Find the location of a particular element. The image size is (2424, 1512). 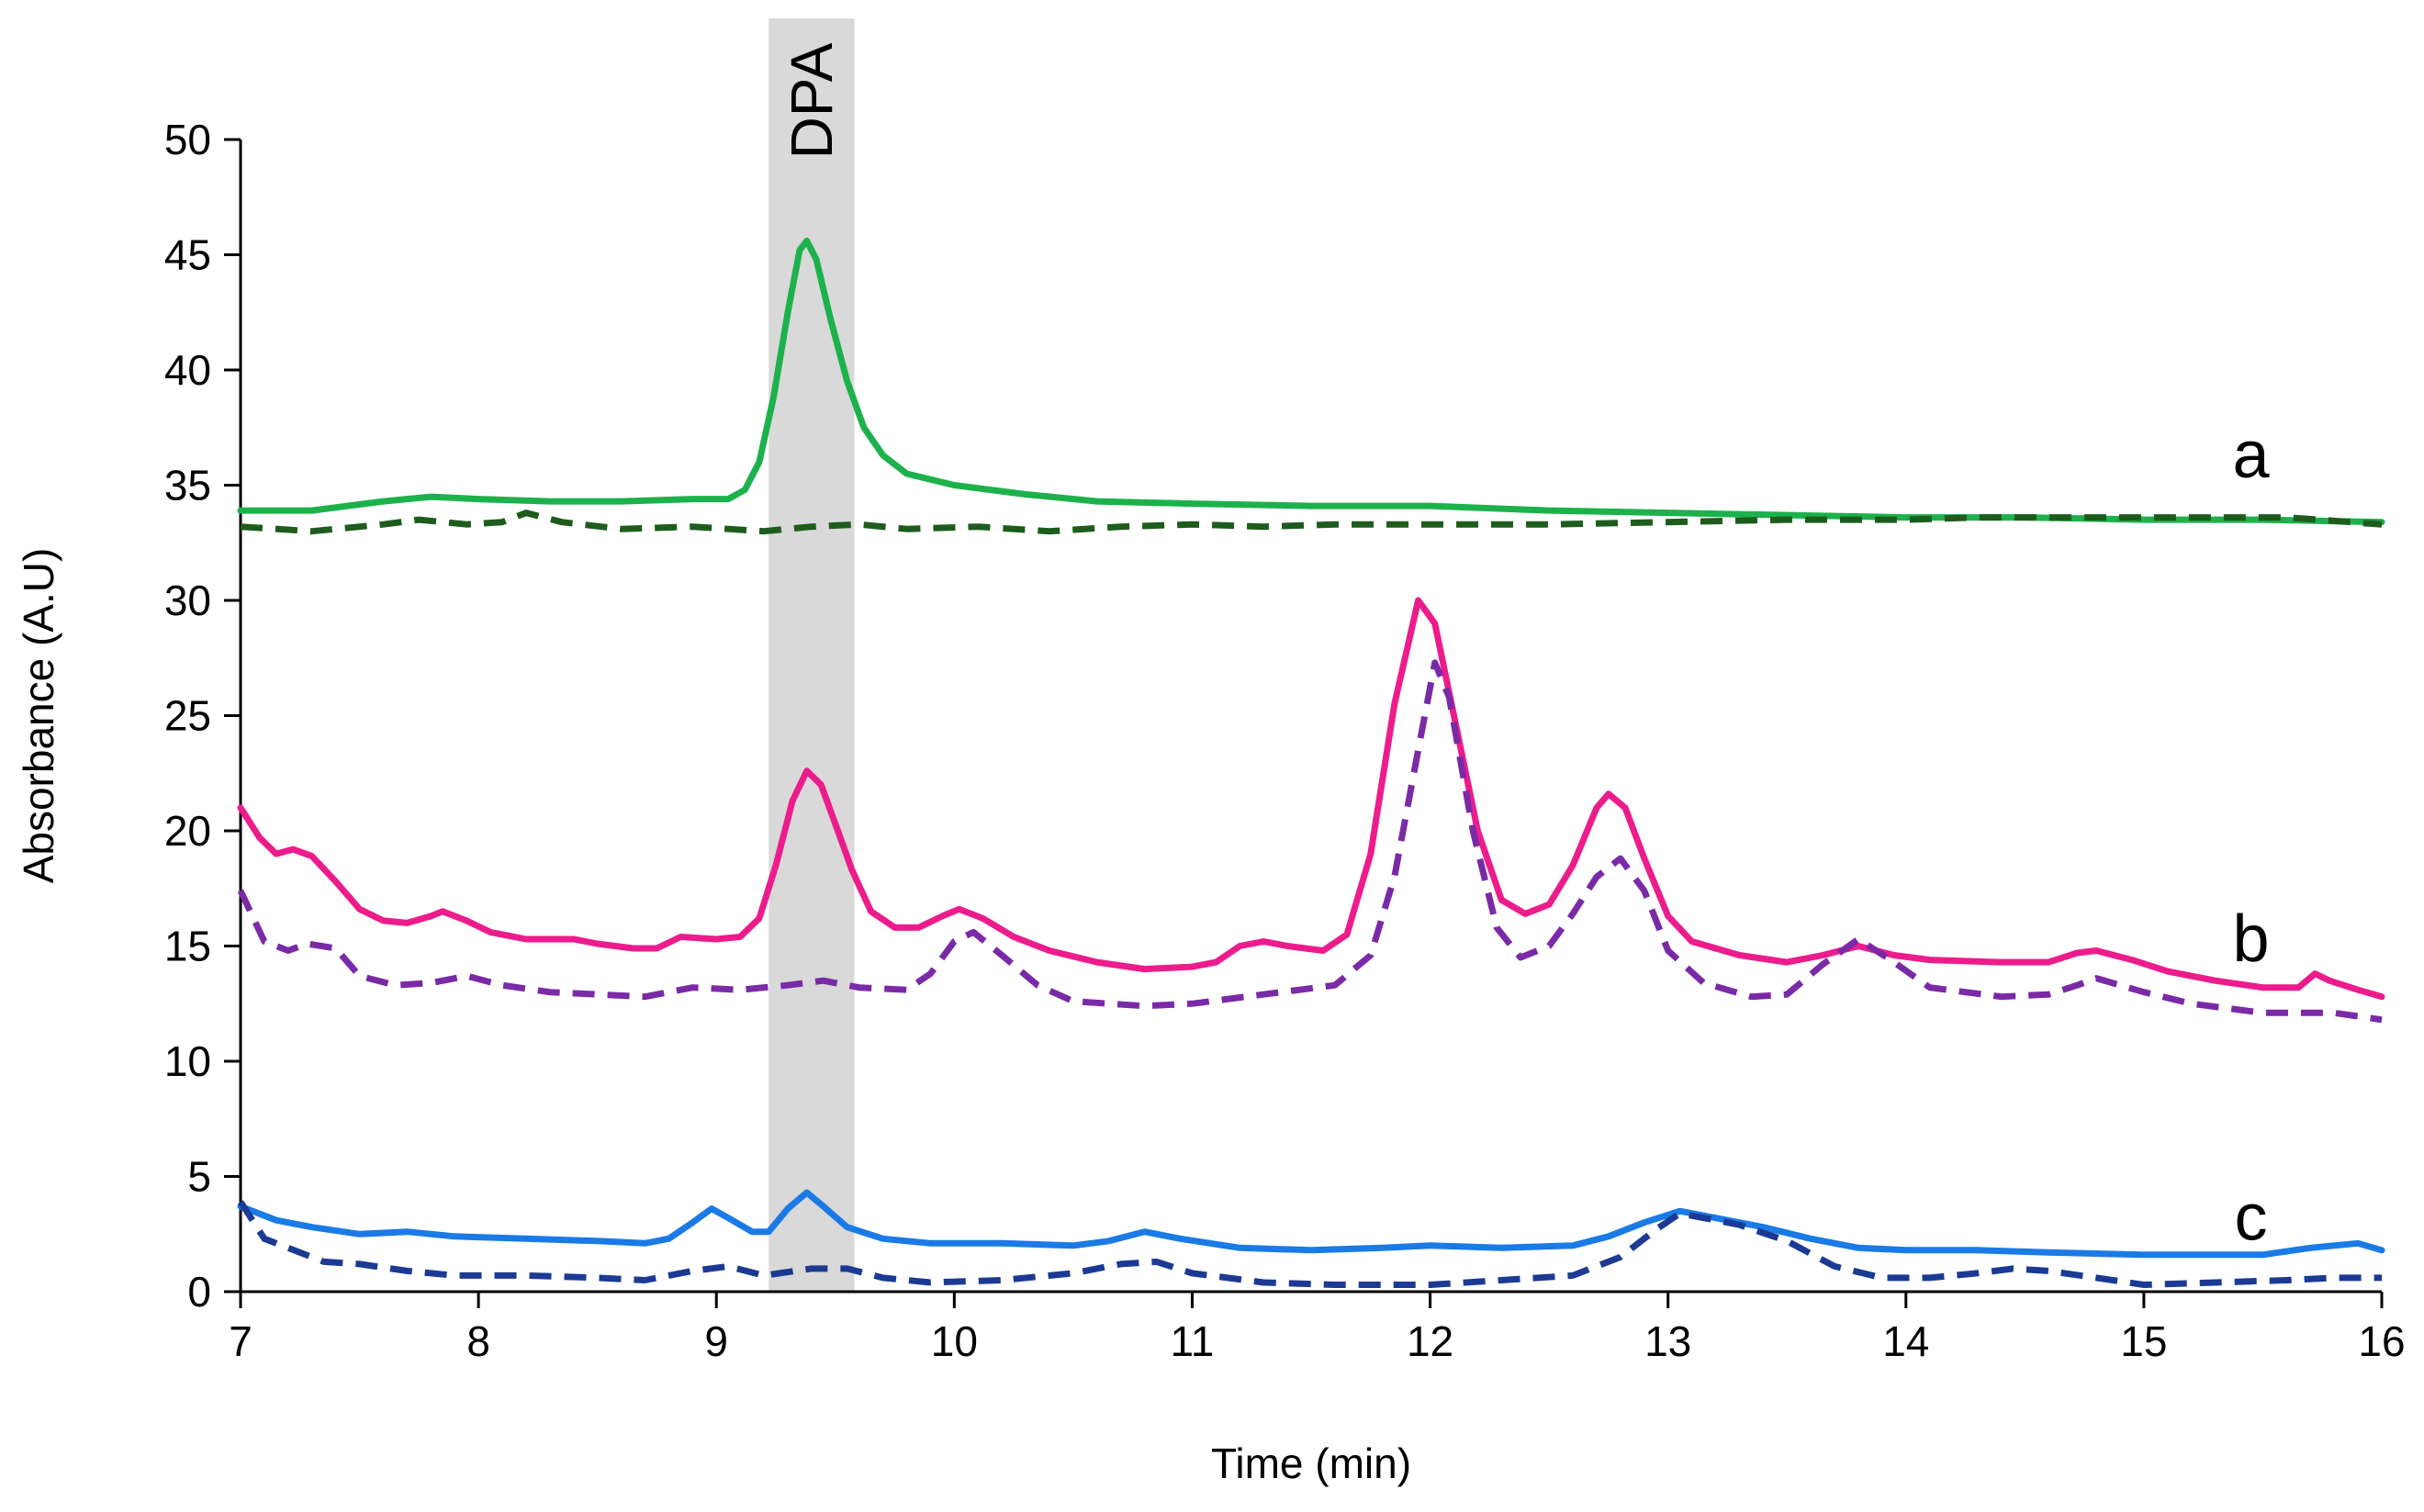

x-tick-label: 16 is located at coordinates (2382, 1341).